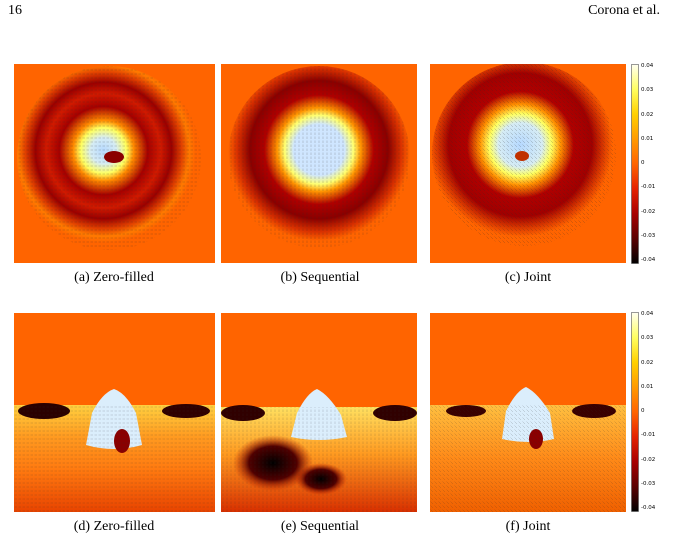  Describe the element at coordinates (643, 163) in the screenshot. I see `colorbar-top-tick-4: 0` at that location.